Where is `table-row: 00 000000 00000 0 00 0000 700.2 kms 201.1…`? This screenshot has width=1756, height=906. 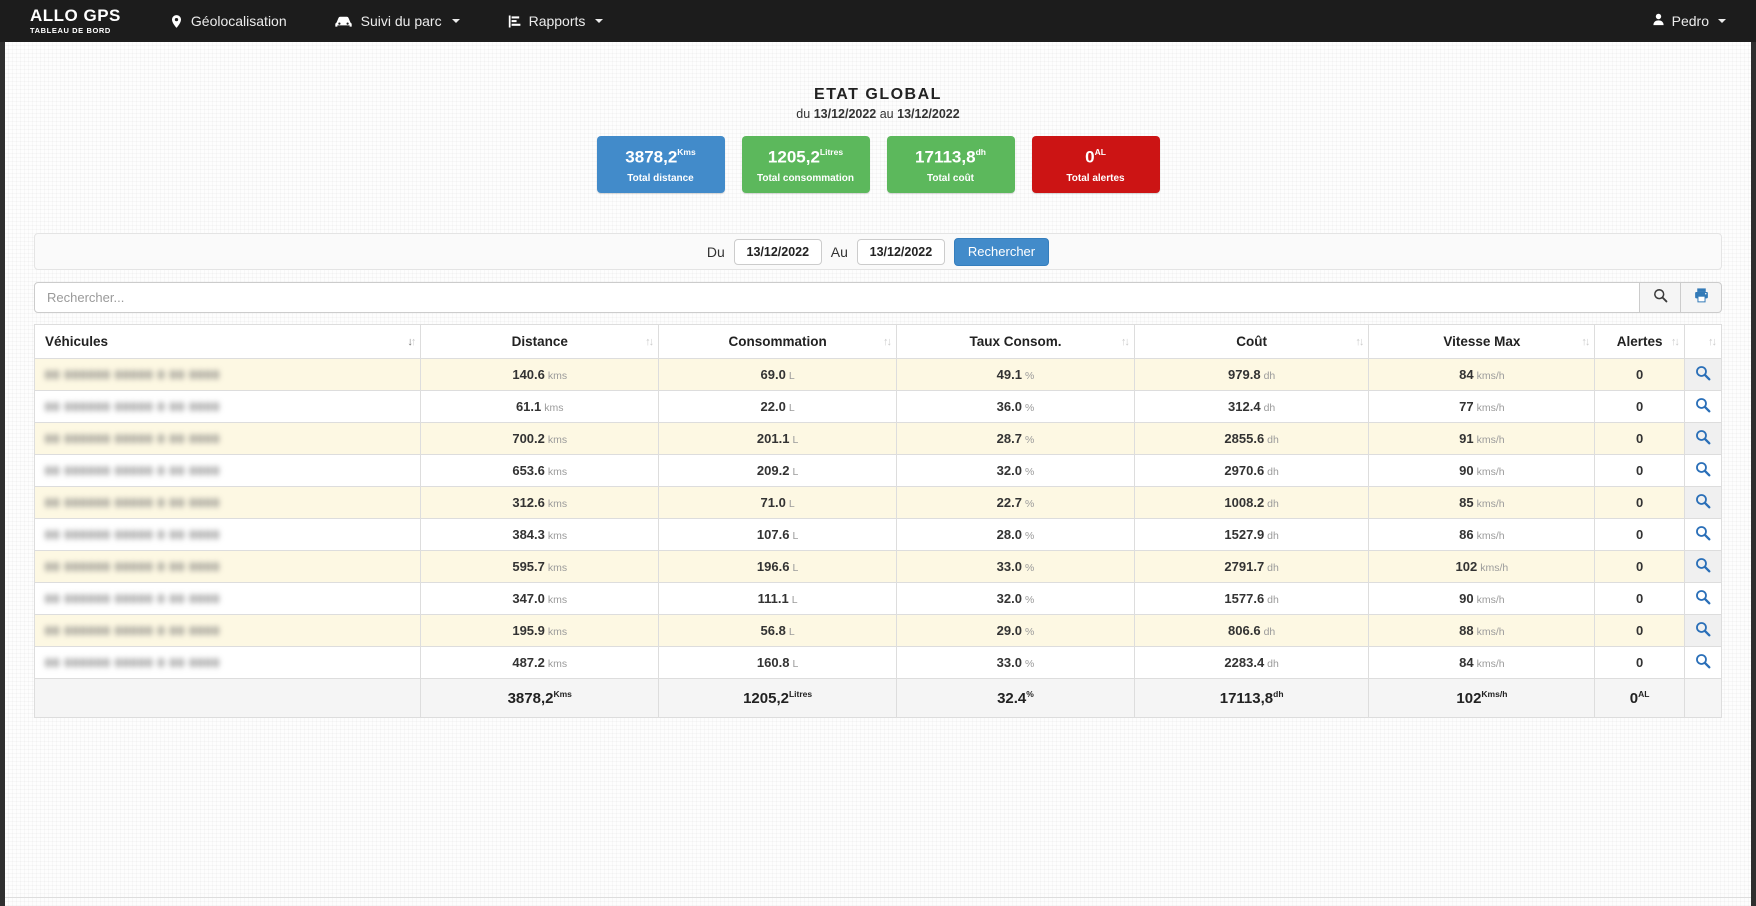
table-row: 00 000000 00000 0 00 0000 700.2 kms 201.1… is located at coordinates (878, 438).